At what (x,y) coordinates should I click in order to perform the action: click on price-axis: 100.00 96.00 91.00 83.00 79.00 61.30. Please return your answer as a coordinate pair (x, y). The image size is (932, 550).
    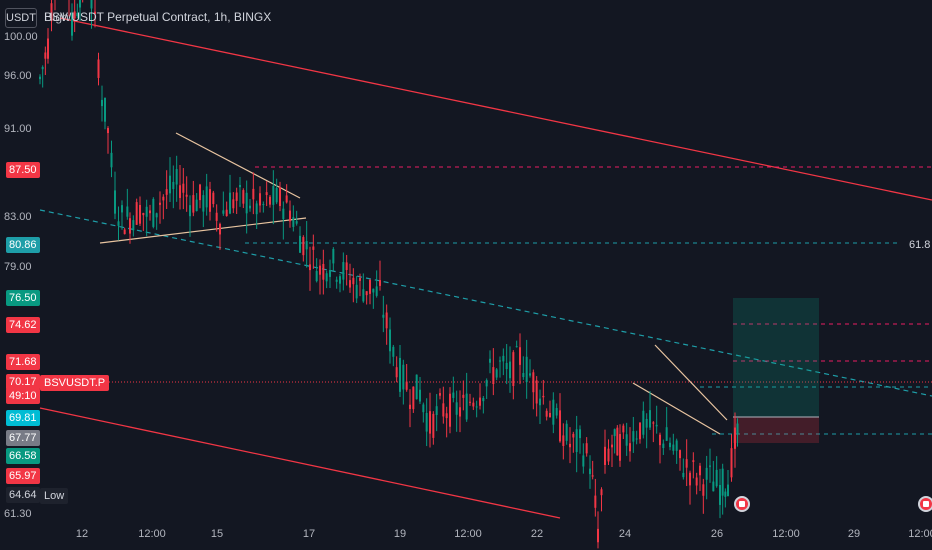
    Looking at the image, I should click on (20, 261).